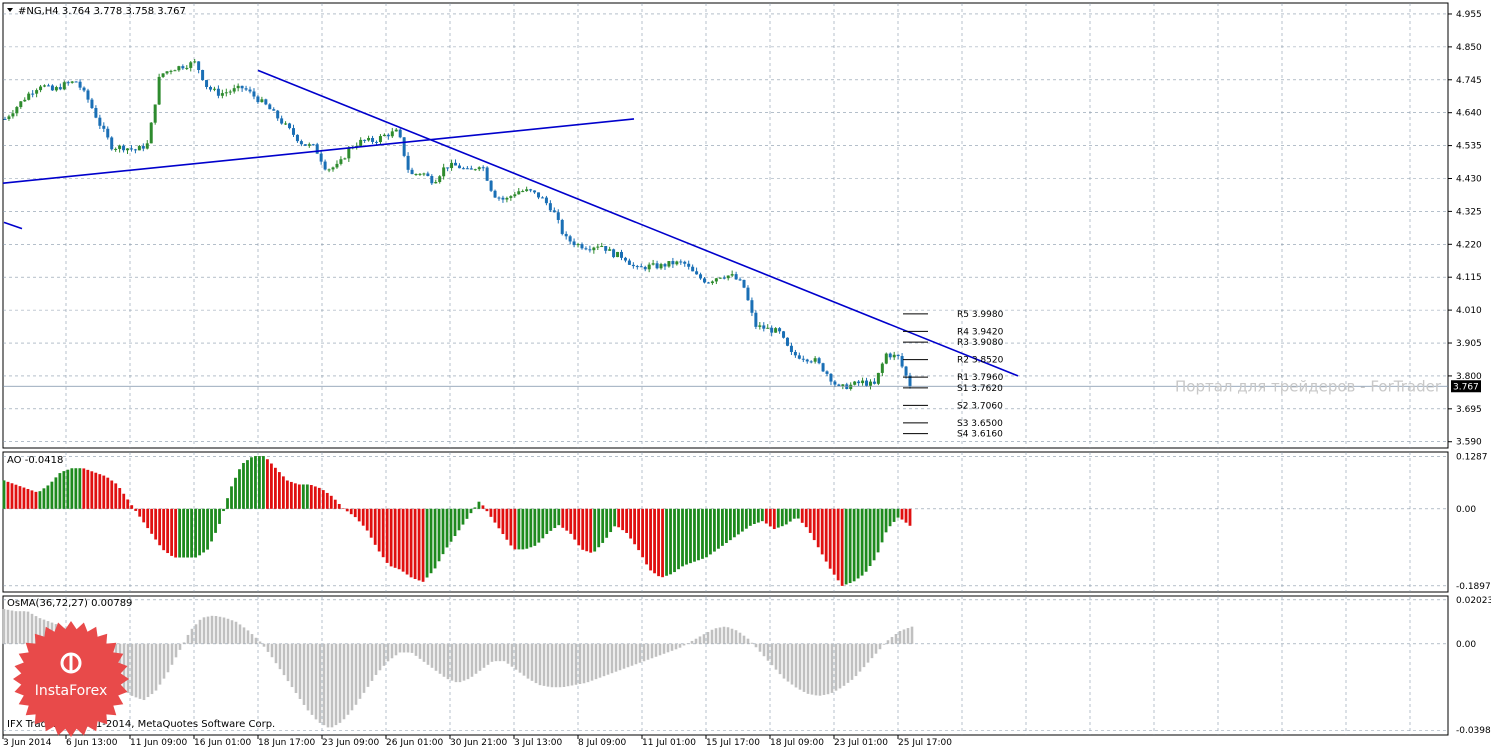  I want to click on ao-header: AO -0.0418, so click(35, 460).